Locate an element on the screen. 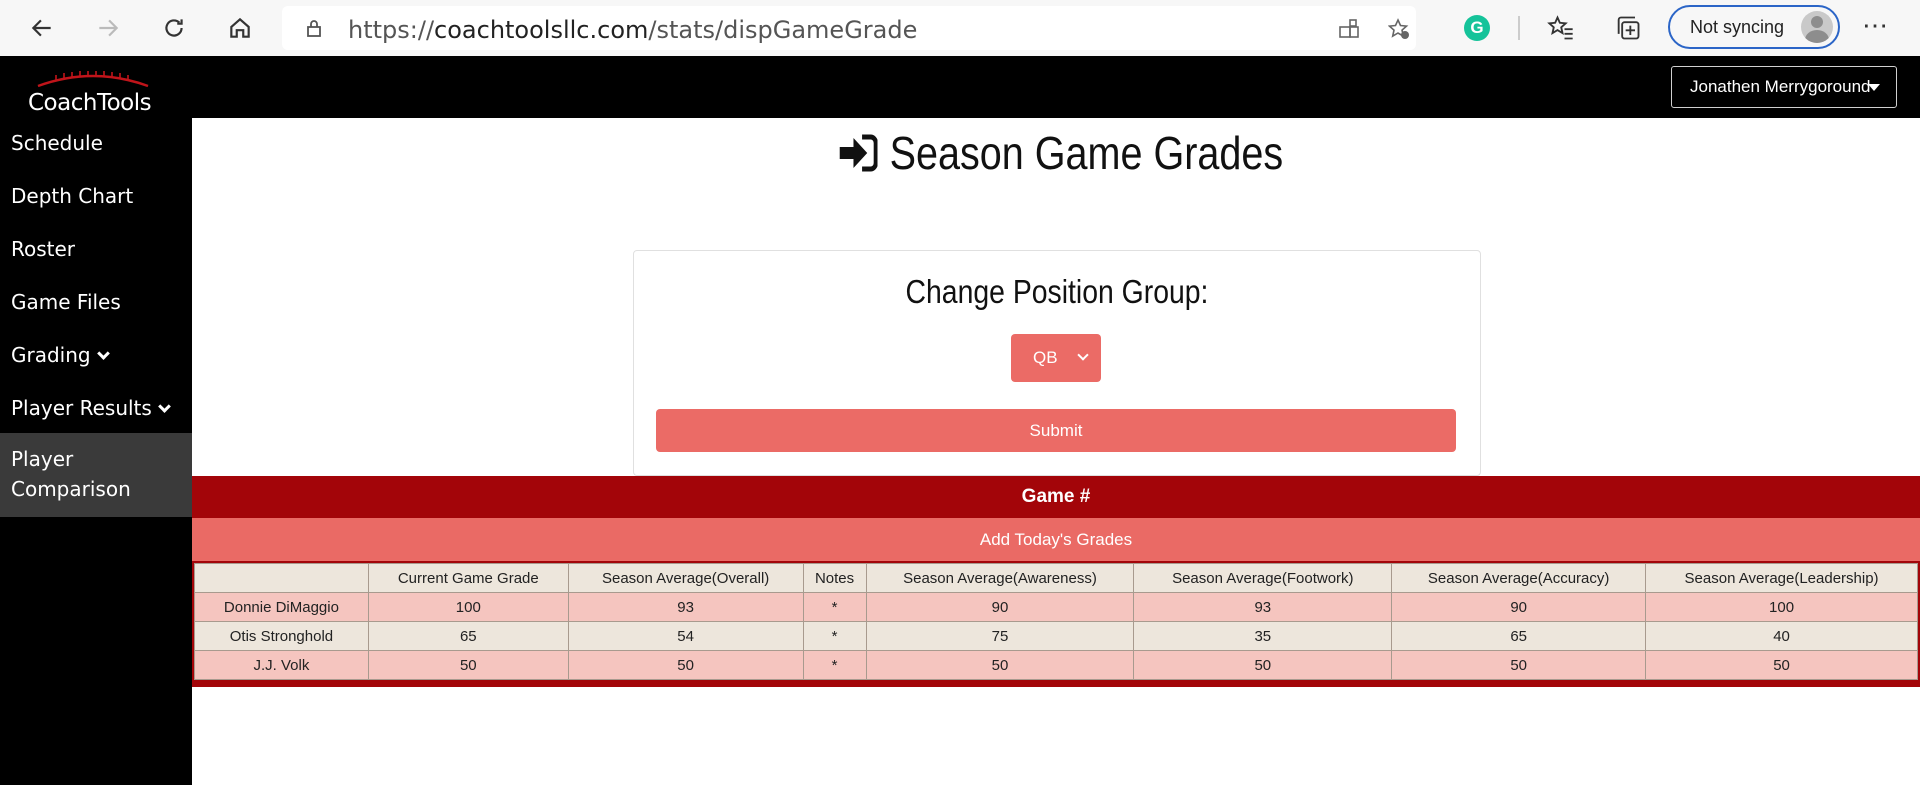  table-row: Donnie DiMaggio 100 93 * 90 93 90 100 is located at coordinates (1056, 607).